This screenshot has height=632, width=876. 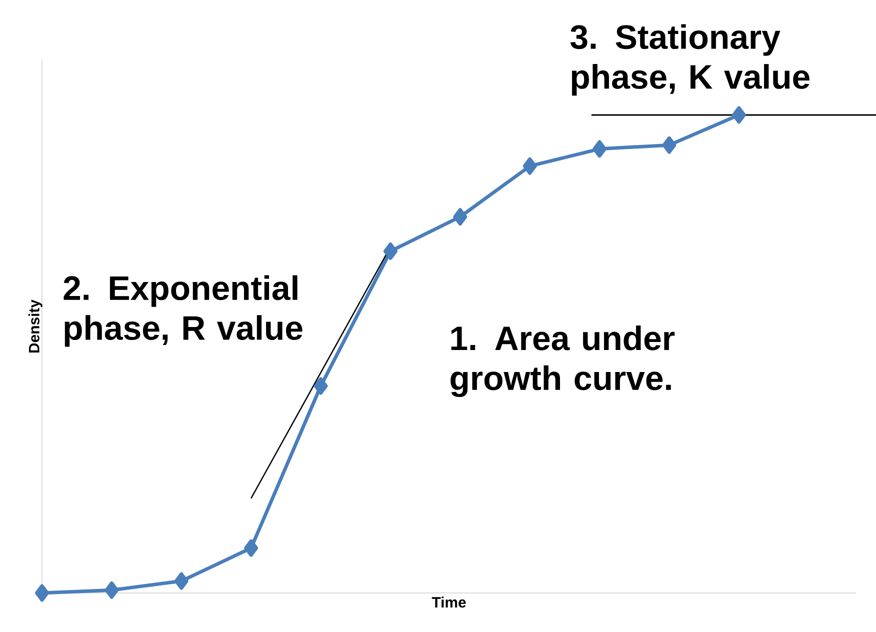 I want to click on ref-line-label: 3. Stationary phase, K value, so click(x=690, y=60).